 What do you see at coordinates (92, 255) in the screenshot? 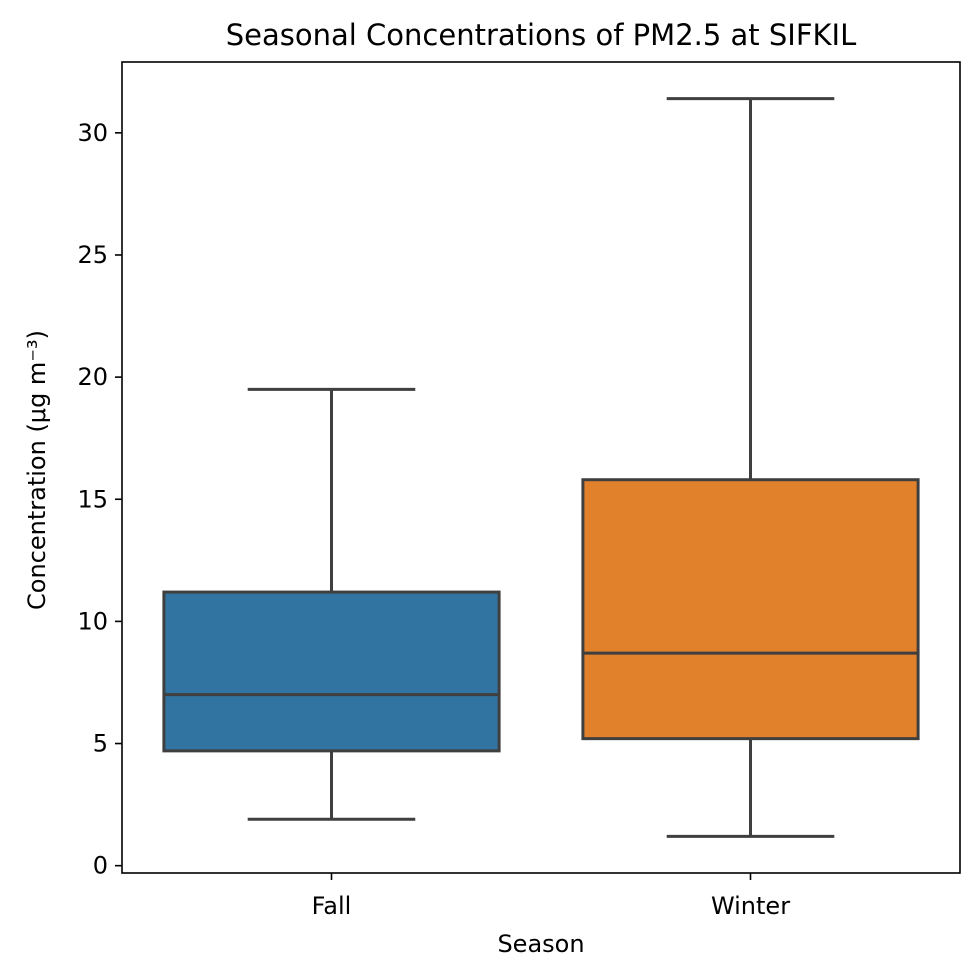
I see `y-tick-label: 25` at bounding box center [92, 255].